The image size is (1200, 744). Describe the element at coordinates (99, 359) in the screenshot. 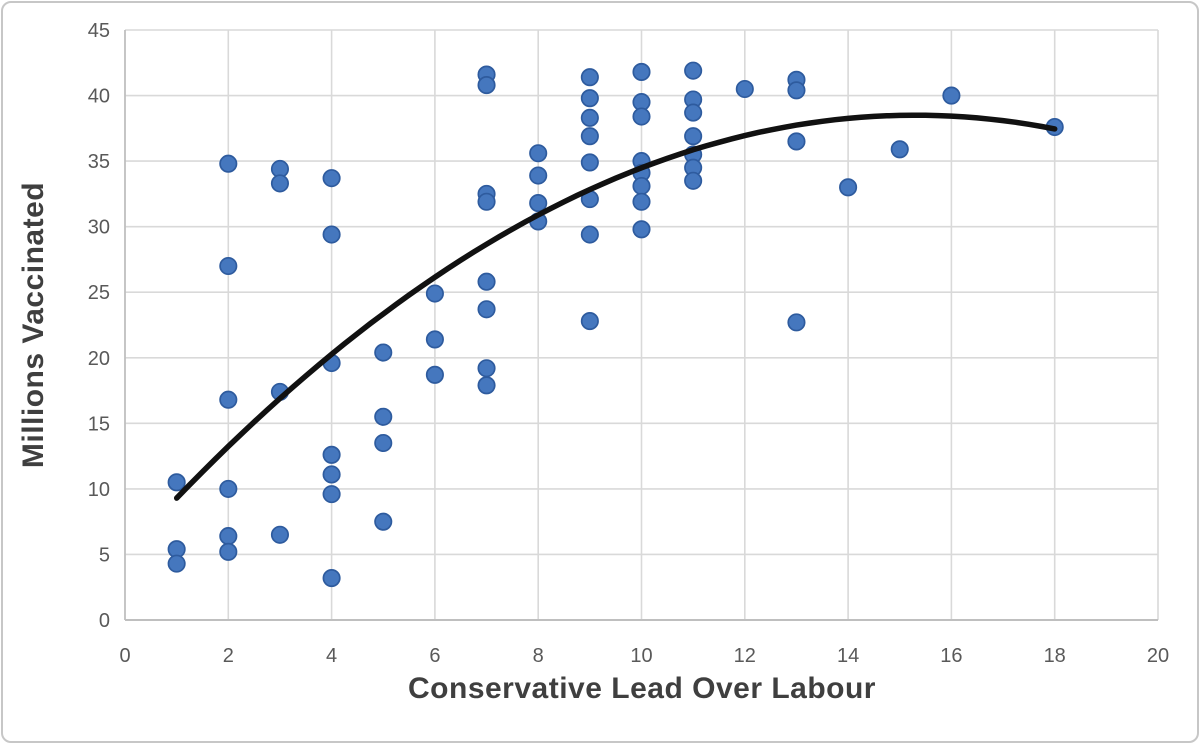

I see `y-axis-tick-label: 20` at that location.